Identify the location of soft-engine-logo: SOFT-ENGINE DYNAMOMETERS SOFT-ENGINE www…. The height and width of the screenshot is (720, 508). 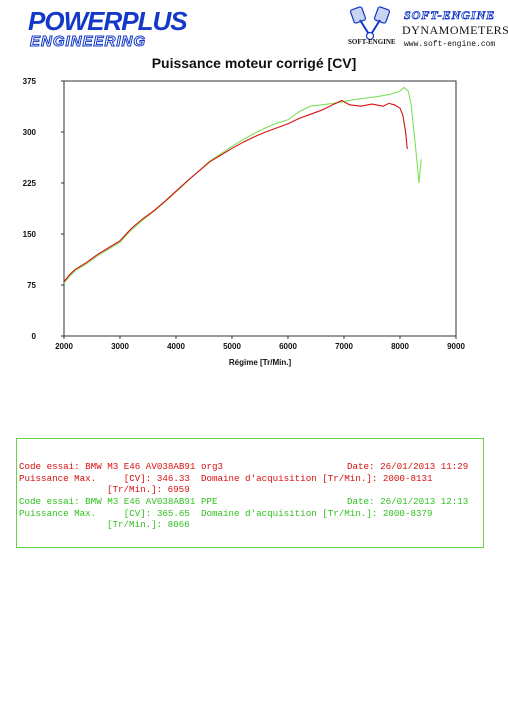
(428, 29).